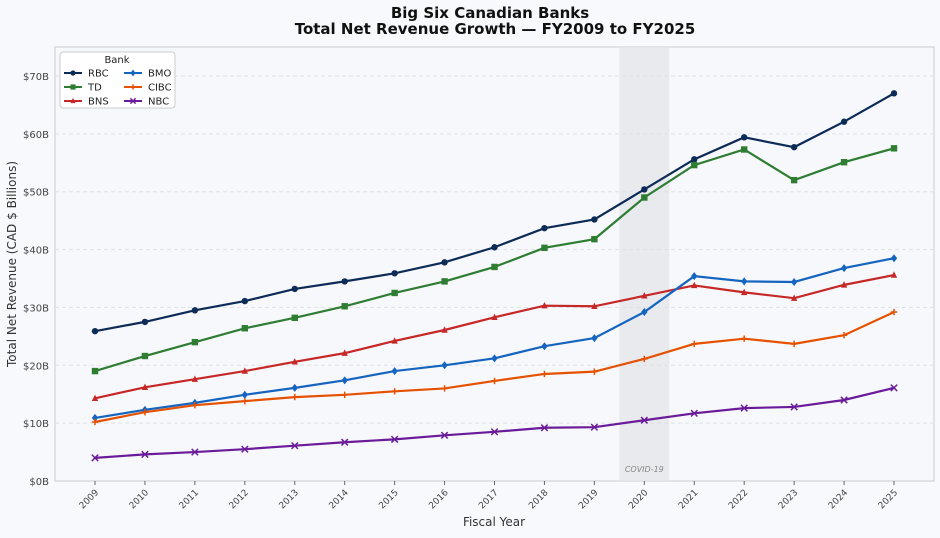  What do you see at coordinates (160, 88) in the screenshot?
I see `legend-label: CIBC` at bounding box center [160, 88].